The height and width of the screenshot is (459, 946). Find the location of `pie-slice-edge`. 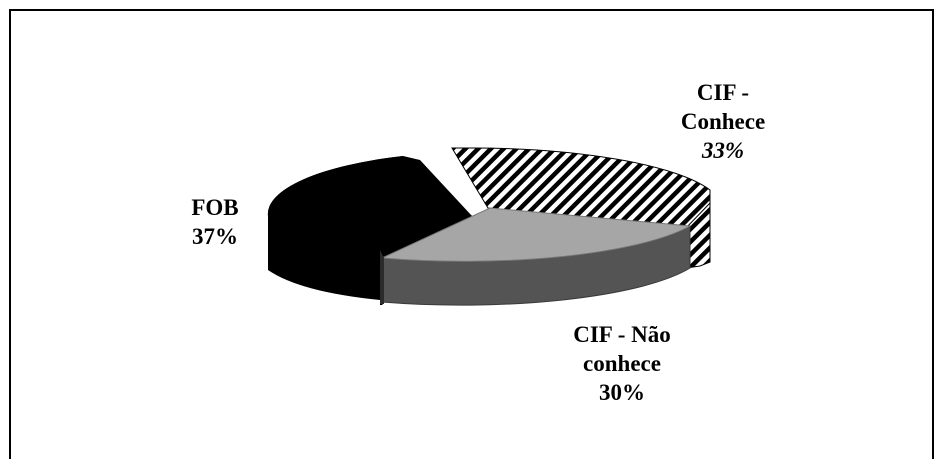

pie-slice-edge is located at coordinates (382, 277).